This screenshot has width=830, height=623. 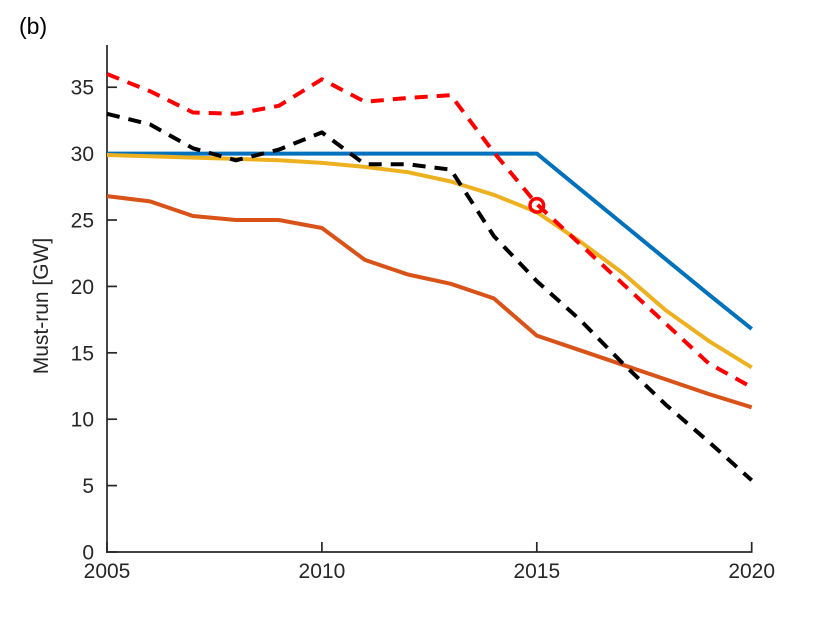 What do you see at coordinates (82, 287) in the screenshot?
I see `y-tick-label: 20` at bounding box center [82, 287].